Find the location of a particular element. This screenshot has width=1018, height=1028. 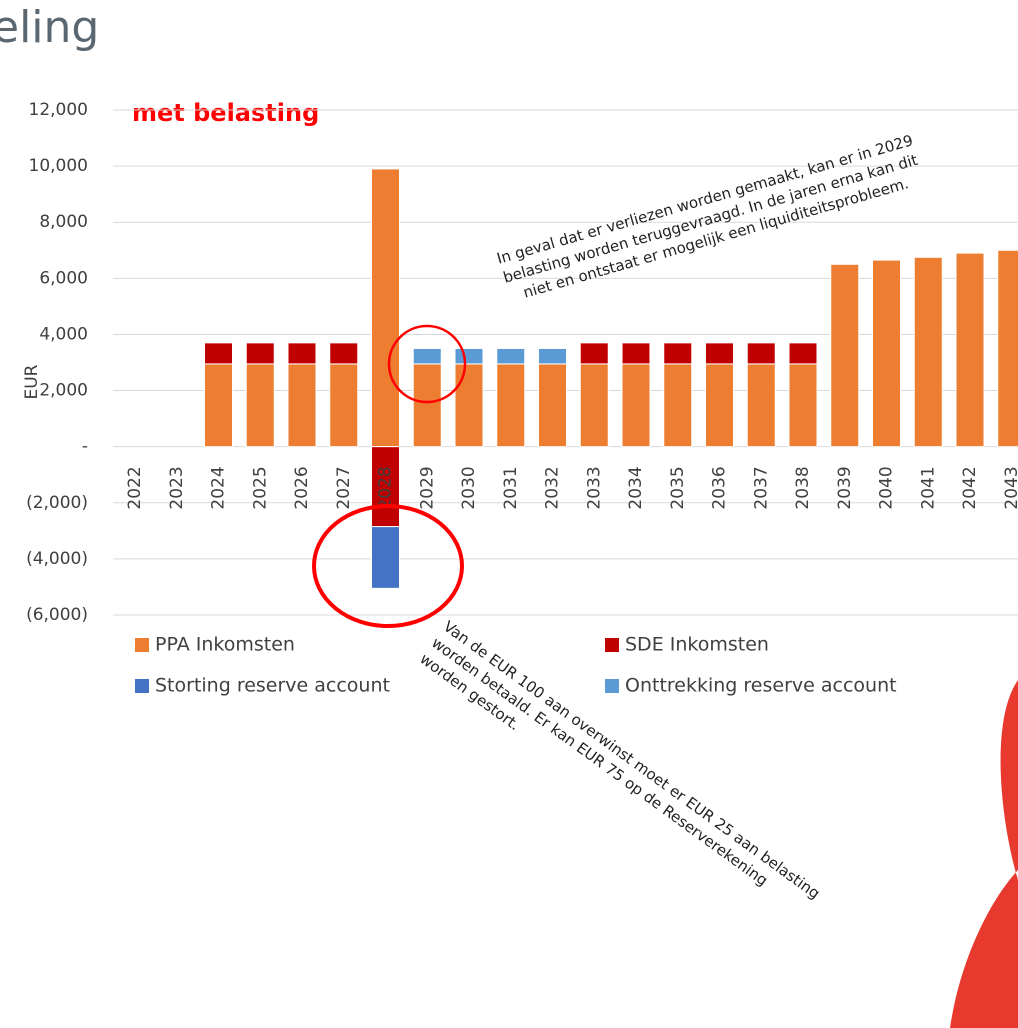

x-tick-label: 2029 is located at coordinates (427, 487).